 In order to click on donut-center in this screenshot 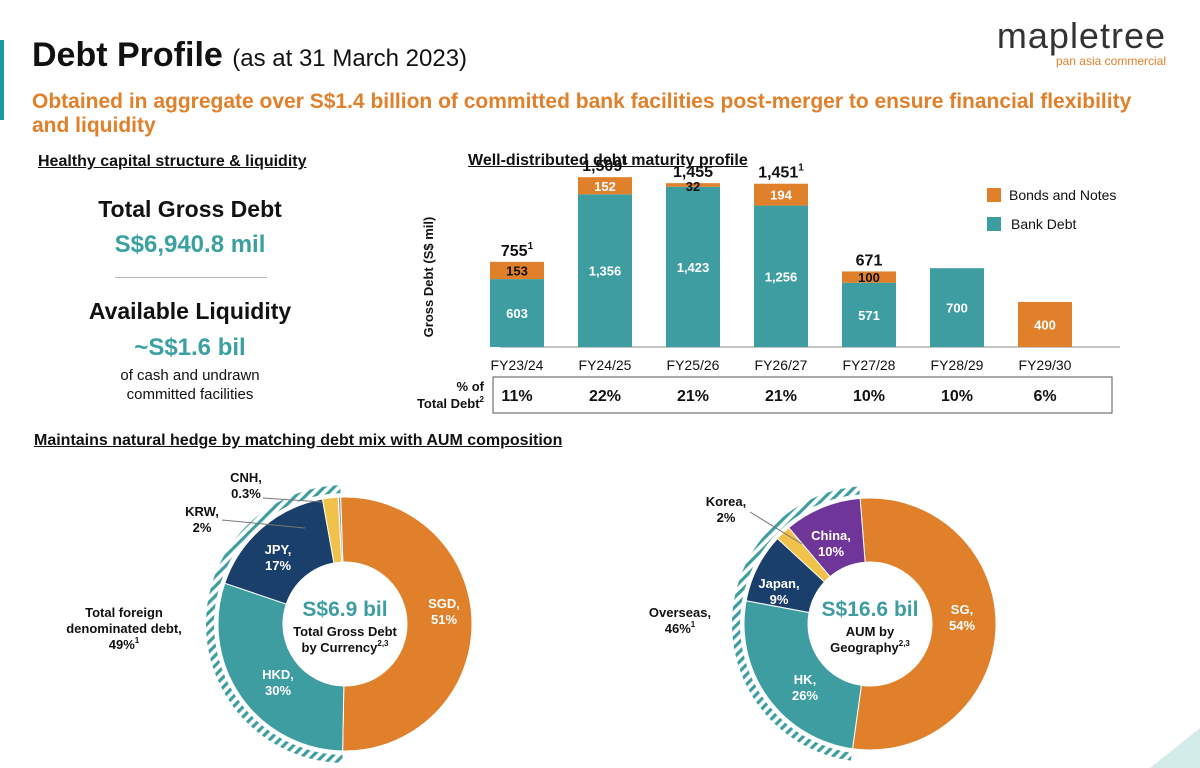, I will do `click(870, 624)`.